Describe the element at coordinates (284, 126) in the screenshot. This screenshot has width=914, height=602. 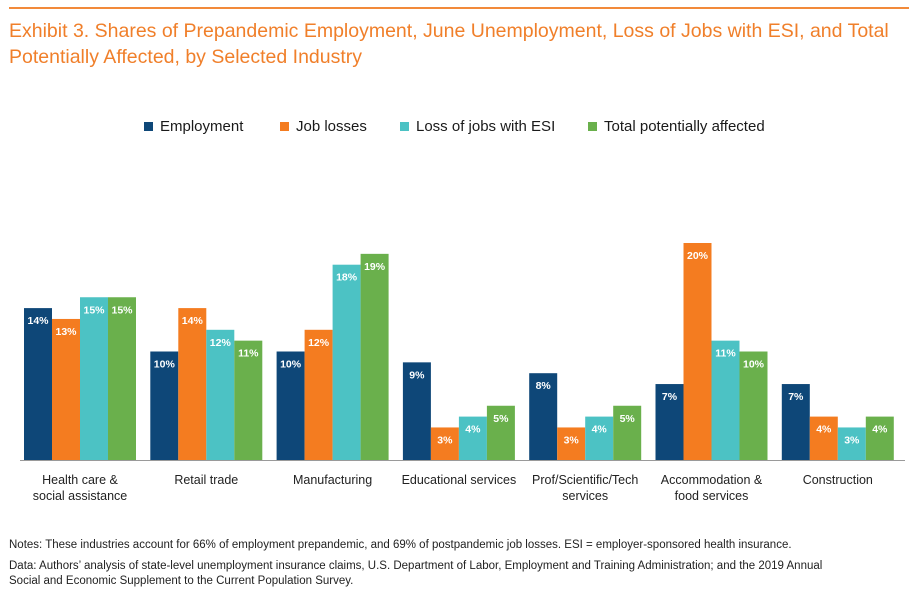
I see `legend-swatch-job-losses` at that location.